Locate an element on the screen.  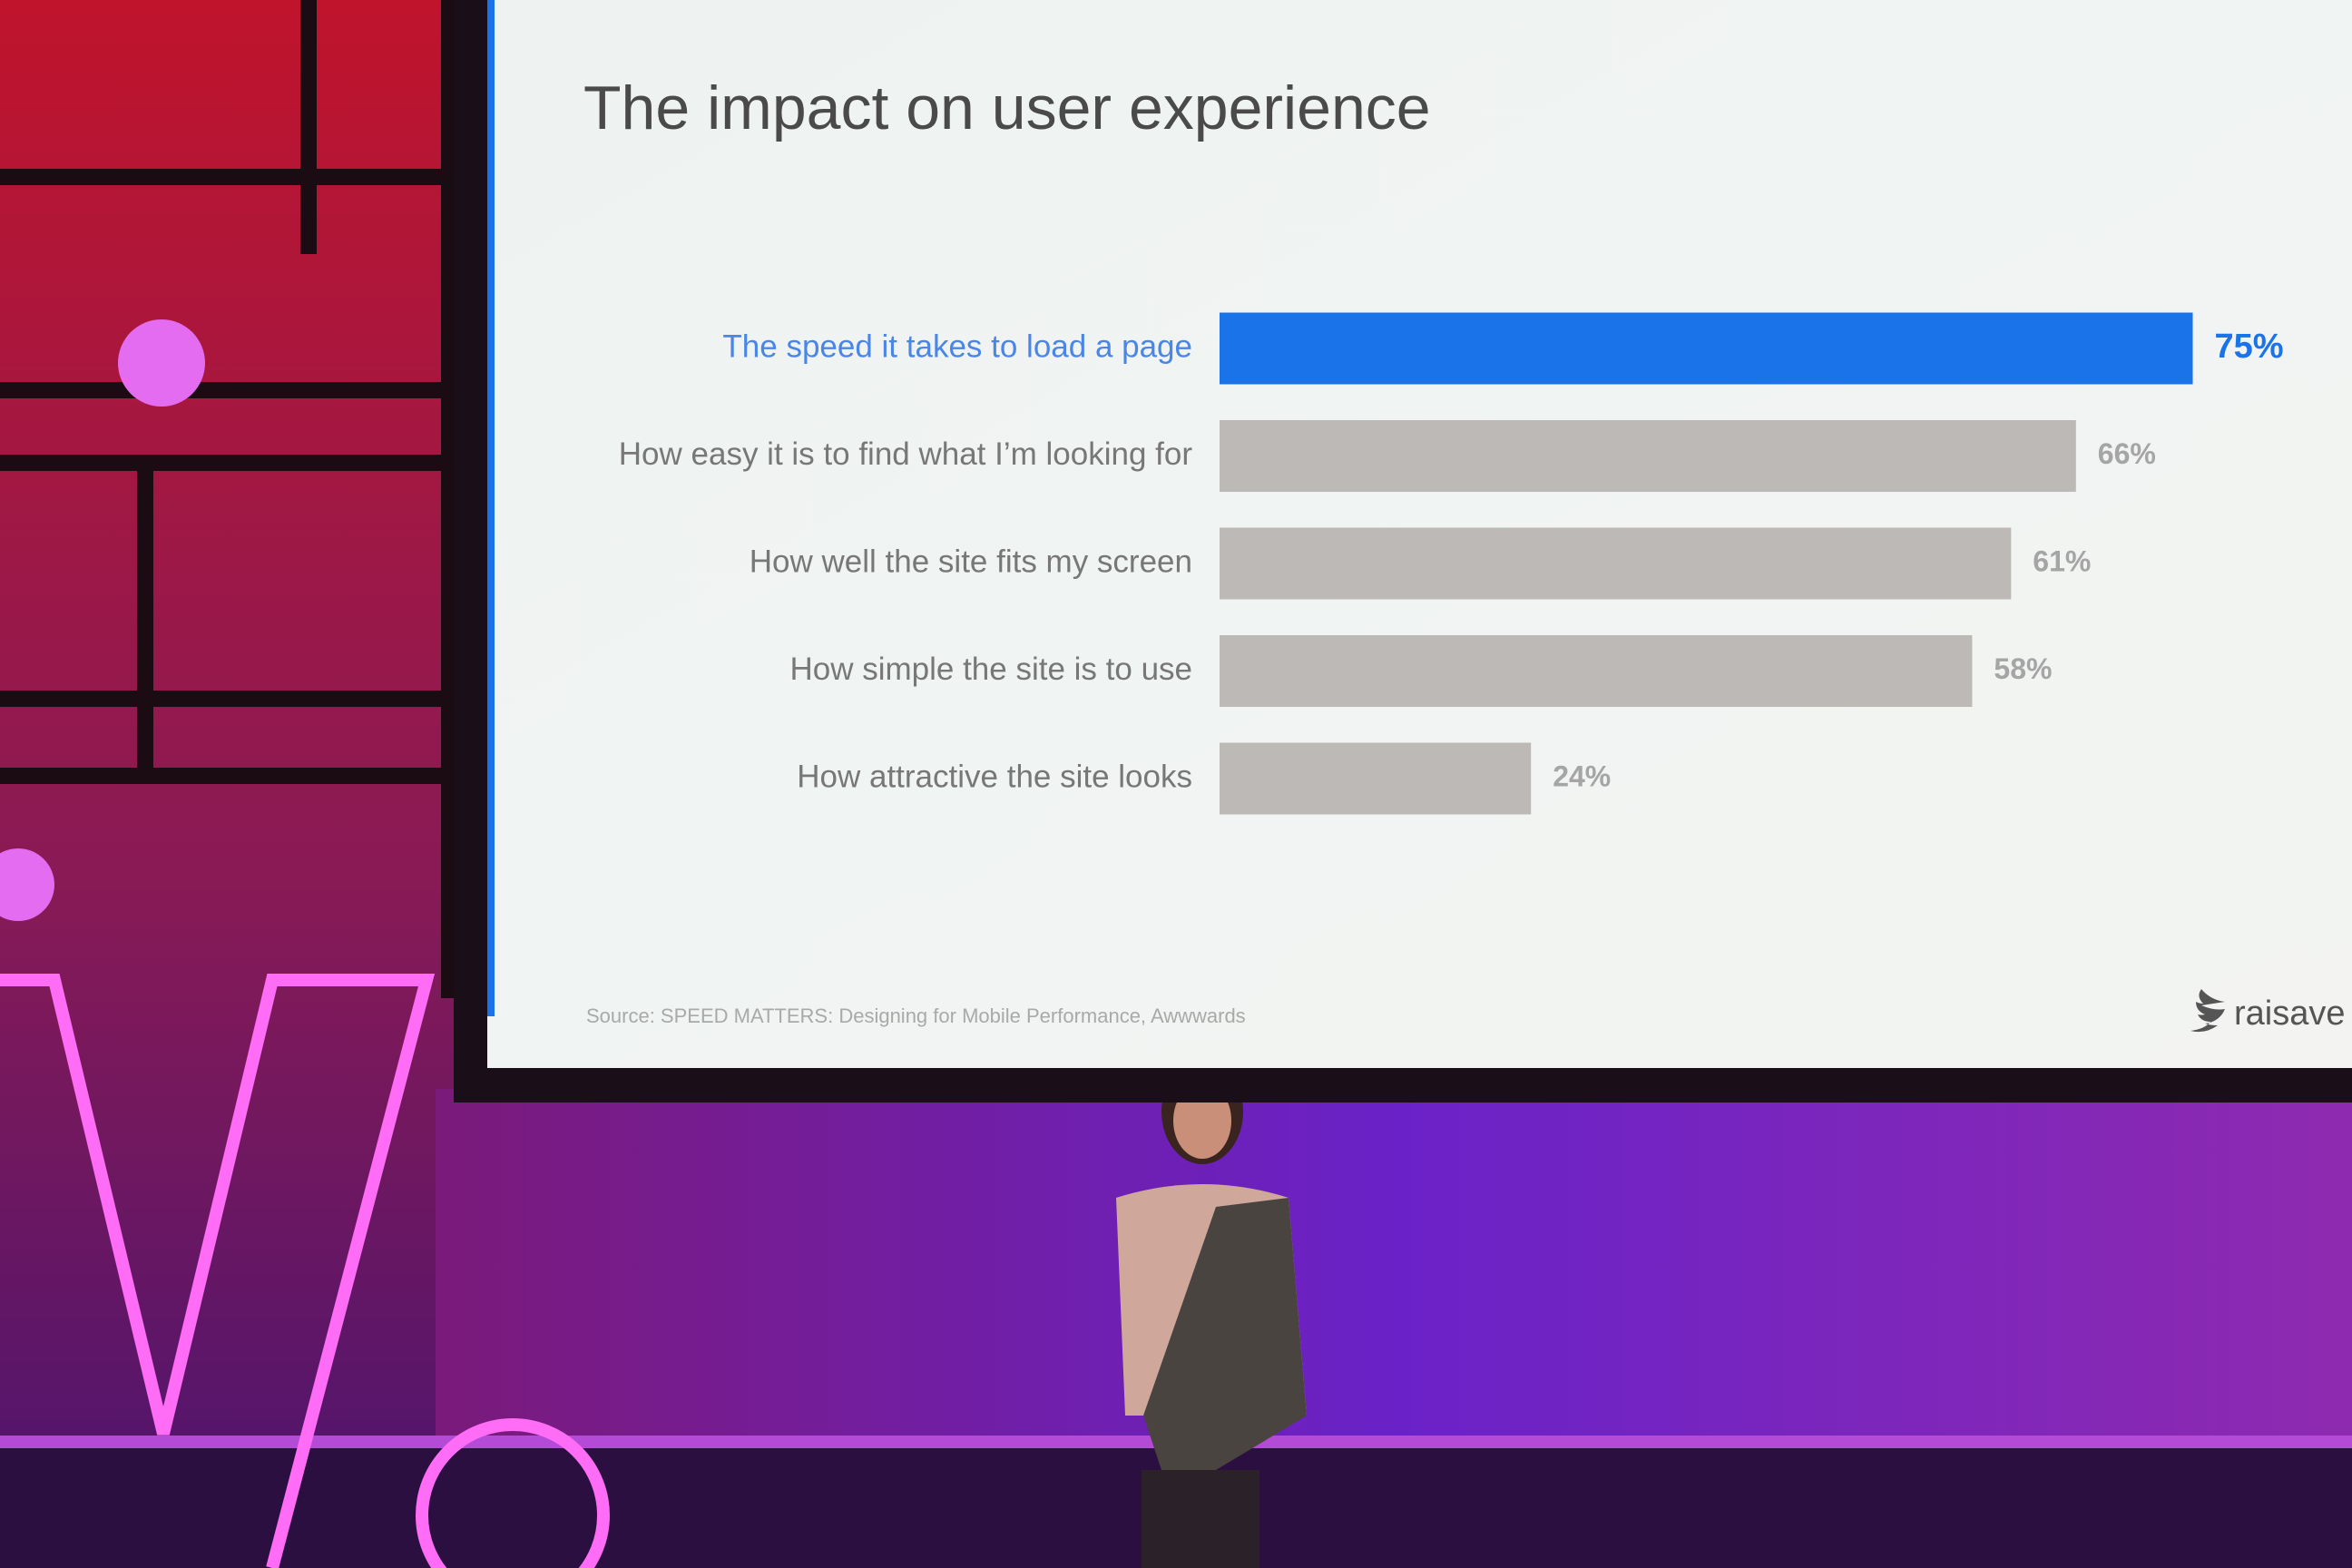
value-label: 61% is located at coordinates (2062, 560).